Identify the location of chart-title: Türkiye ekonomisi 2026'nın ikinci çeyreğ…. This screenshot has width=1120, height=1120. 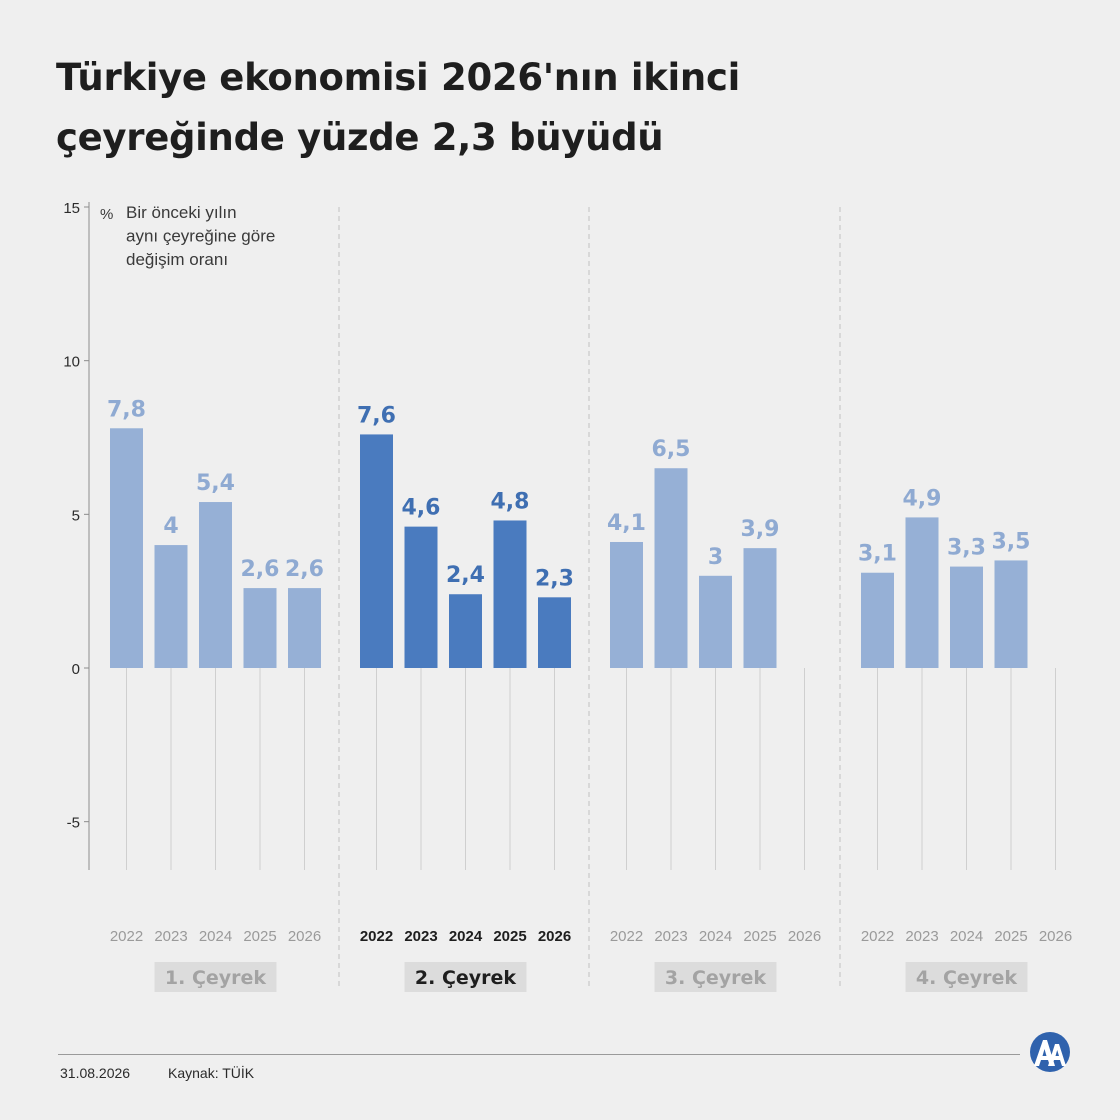
(556, 108).